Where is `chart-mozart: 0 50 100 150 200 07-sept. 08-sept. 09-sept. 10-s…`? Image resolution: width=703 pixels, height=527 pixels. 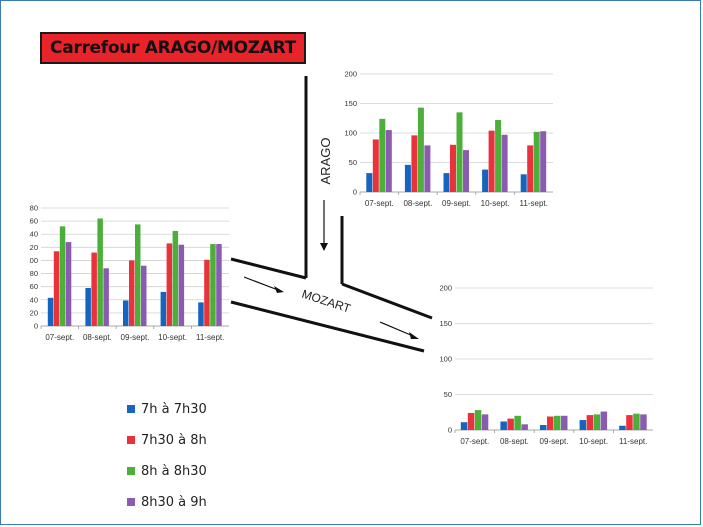
chart-mozart: 0 50 100 150 200 07-sept. 08-sept. 09-sept. 10-s… is located at coordinates (546, 364).